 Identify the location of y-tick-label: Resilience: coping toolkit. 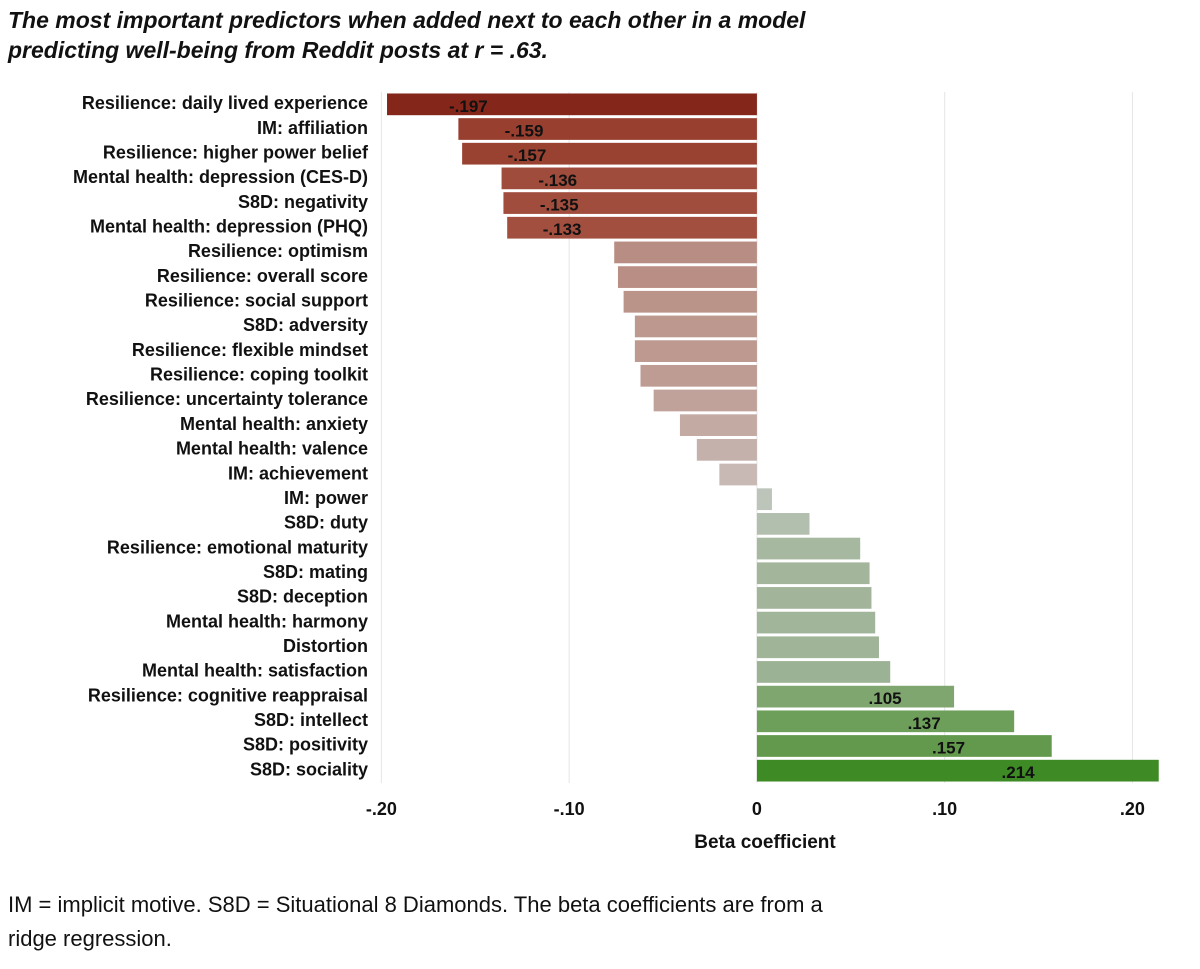
(259, 375).